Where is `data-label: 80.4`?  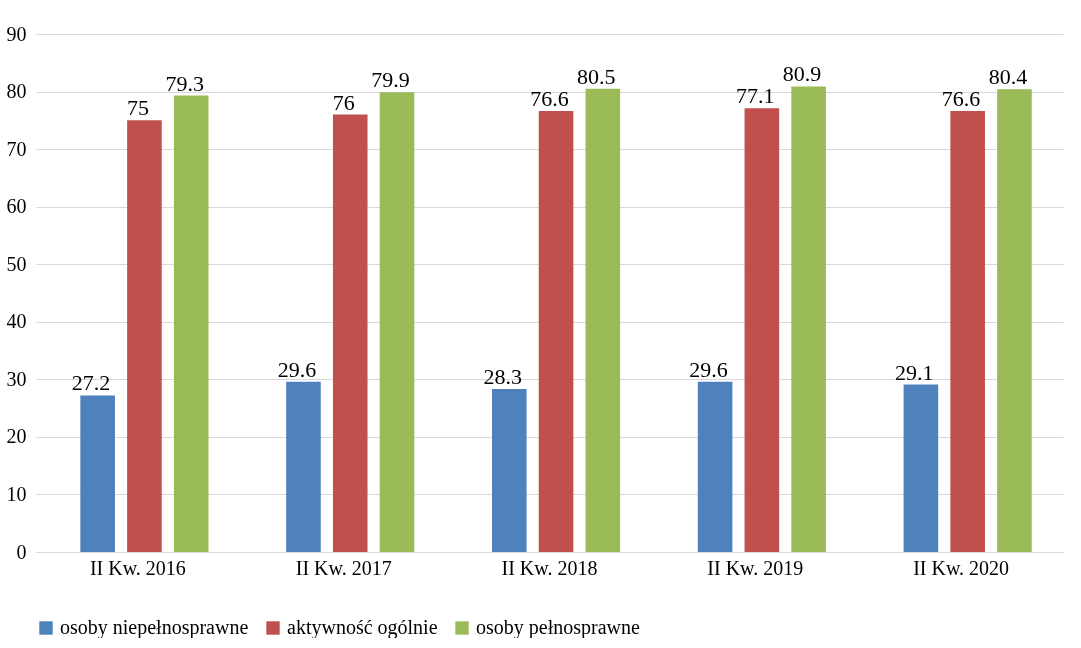
data-label: 80.4 is located at coordinates (1008, 77).